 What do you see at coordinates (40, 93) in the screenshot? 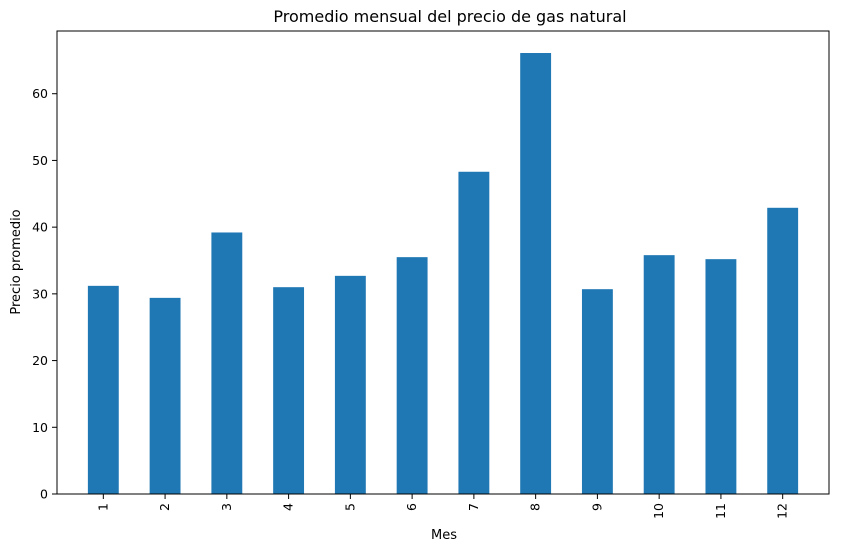
I see `y-tick-label: 60` at bounding box center [40, 93].